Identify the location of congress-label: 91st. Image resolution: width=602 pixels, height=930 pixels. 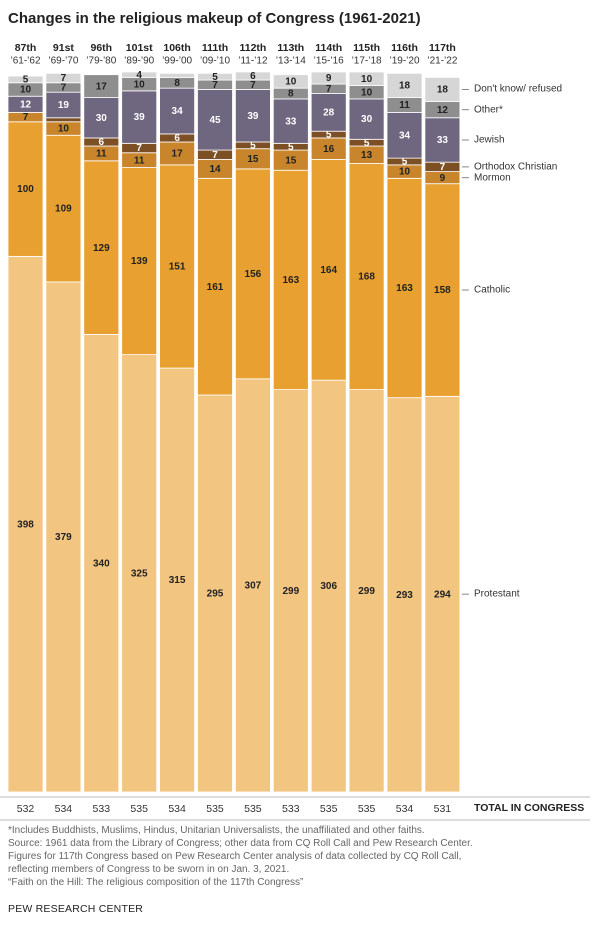
(64, 48).